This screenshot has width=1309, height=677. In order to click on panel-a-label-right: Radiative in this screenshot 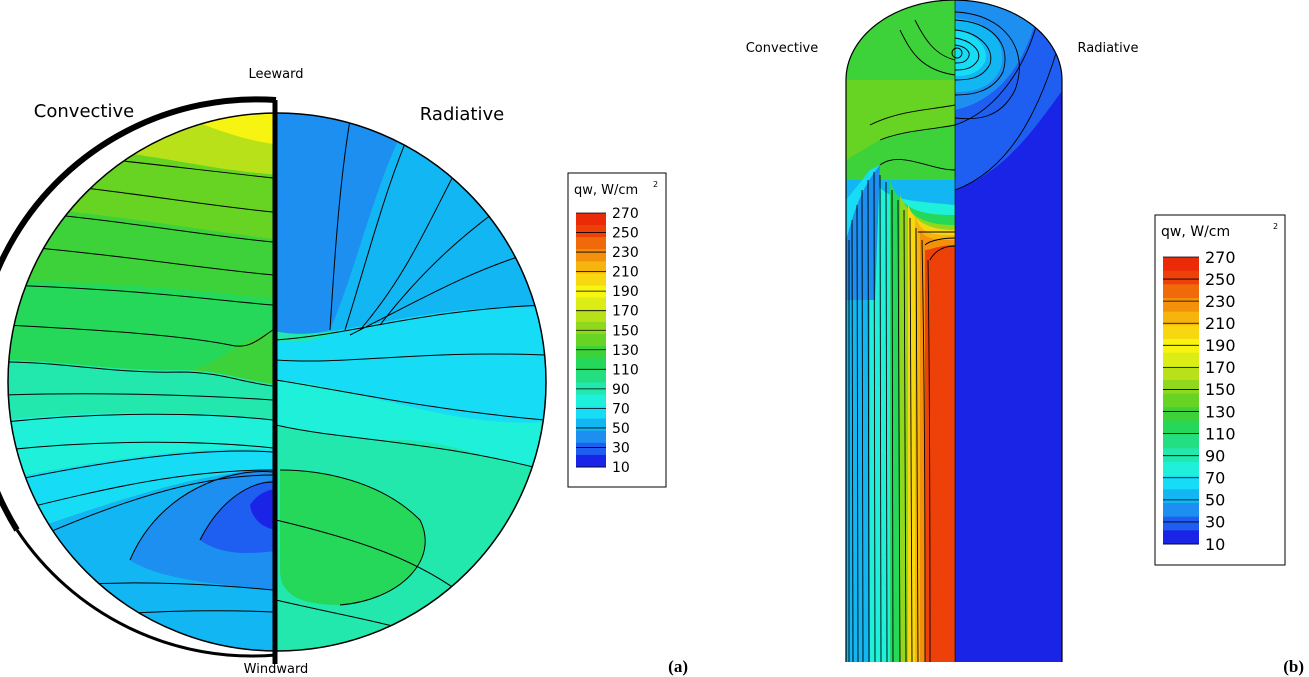, I will do `click(462, 114)`.